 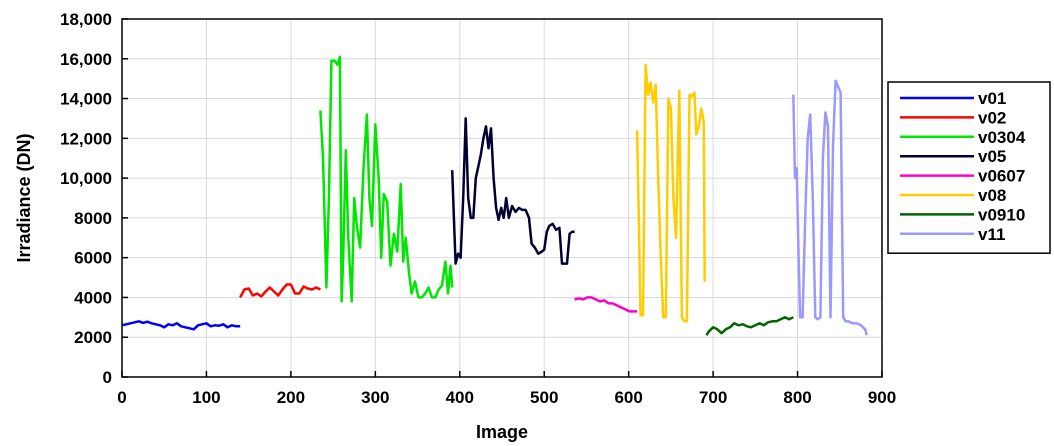 What do you see at coordinates (206, 397) in the screenshot?
I see `x-tick-label: 100` at bounding box center [206, 397].